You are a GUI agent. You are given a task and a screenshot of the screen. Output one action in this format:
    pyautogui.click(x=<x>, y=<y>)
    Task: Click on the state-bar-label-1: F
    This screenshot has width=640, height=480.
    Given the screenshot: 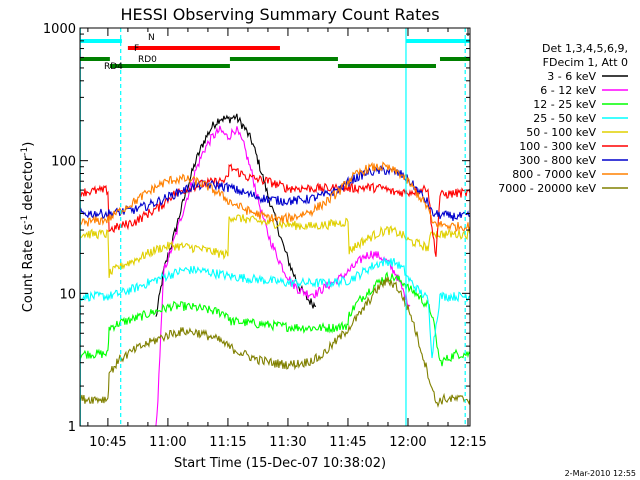 What is the action you would take?
    pyautogui.click(x=136, y=49)
    